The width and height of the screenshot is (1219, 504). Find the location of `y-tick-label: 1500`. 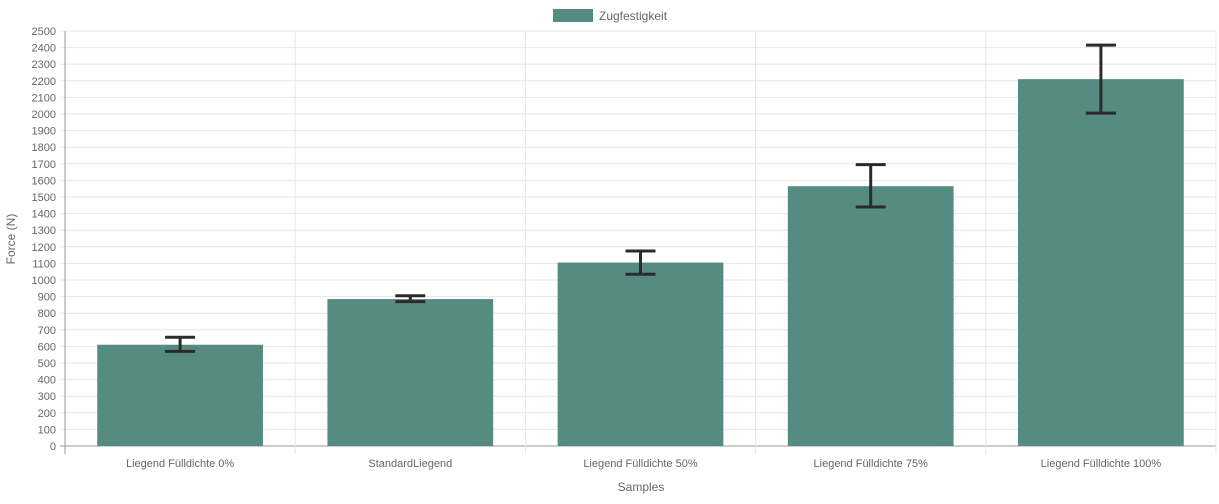

y-tick-label: 1500 is located at coordinates (44, 198).